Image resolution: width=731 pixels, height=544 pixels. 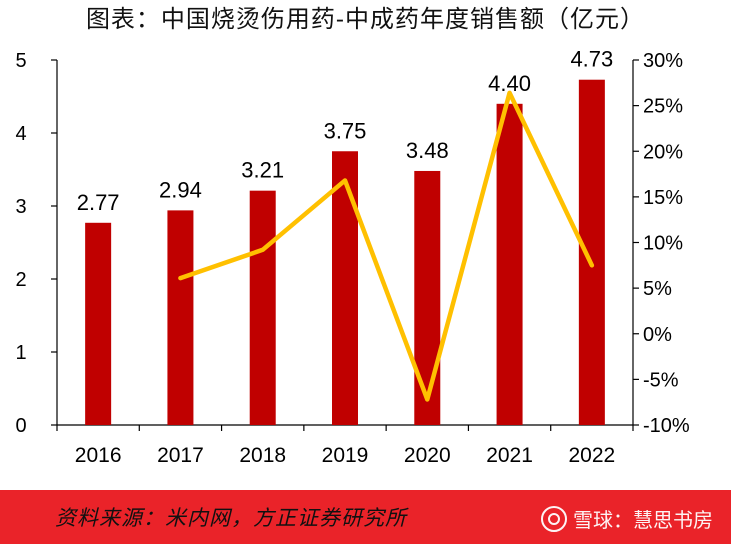 I want to click on left-axis-tick-label: 2, so click(x=20, y=280).